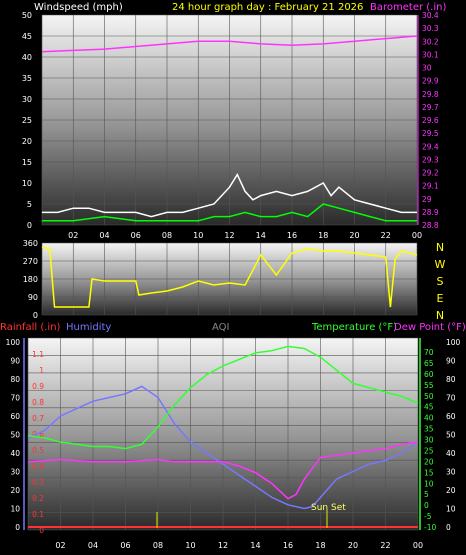 Image resolution: width=466 pixels, height=555 pixels. Describe the element at coordinates (430, 28) in the screenshot. I see `baro-tick-label: 30.3` at that location.